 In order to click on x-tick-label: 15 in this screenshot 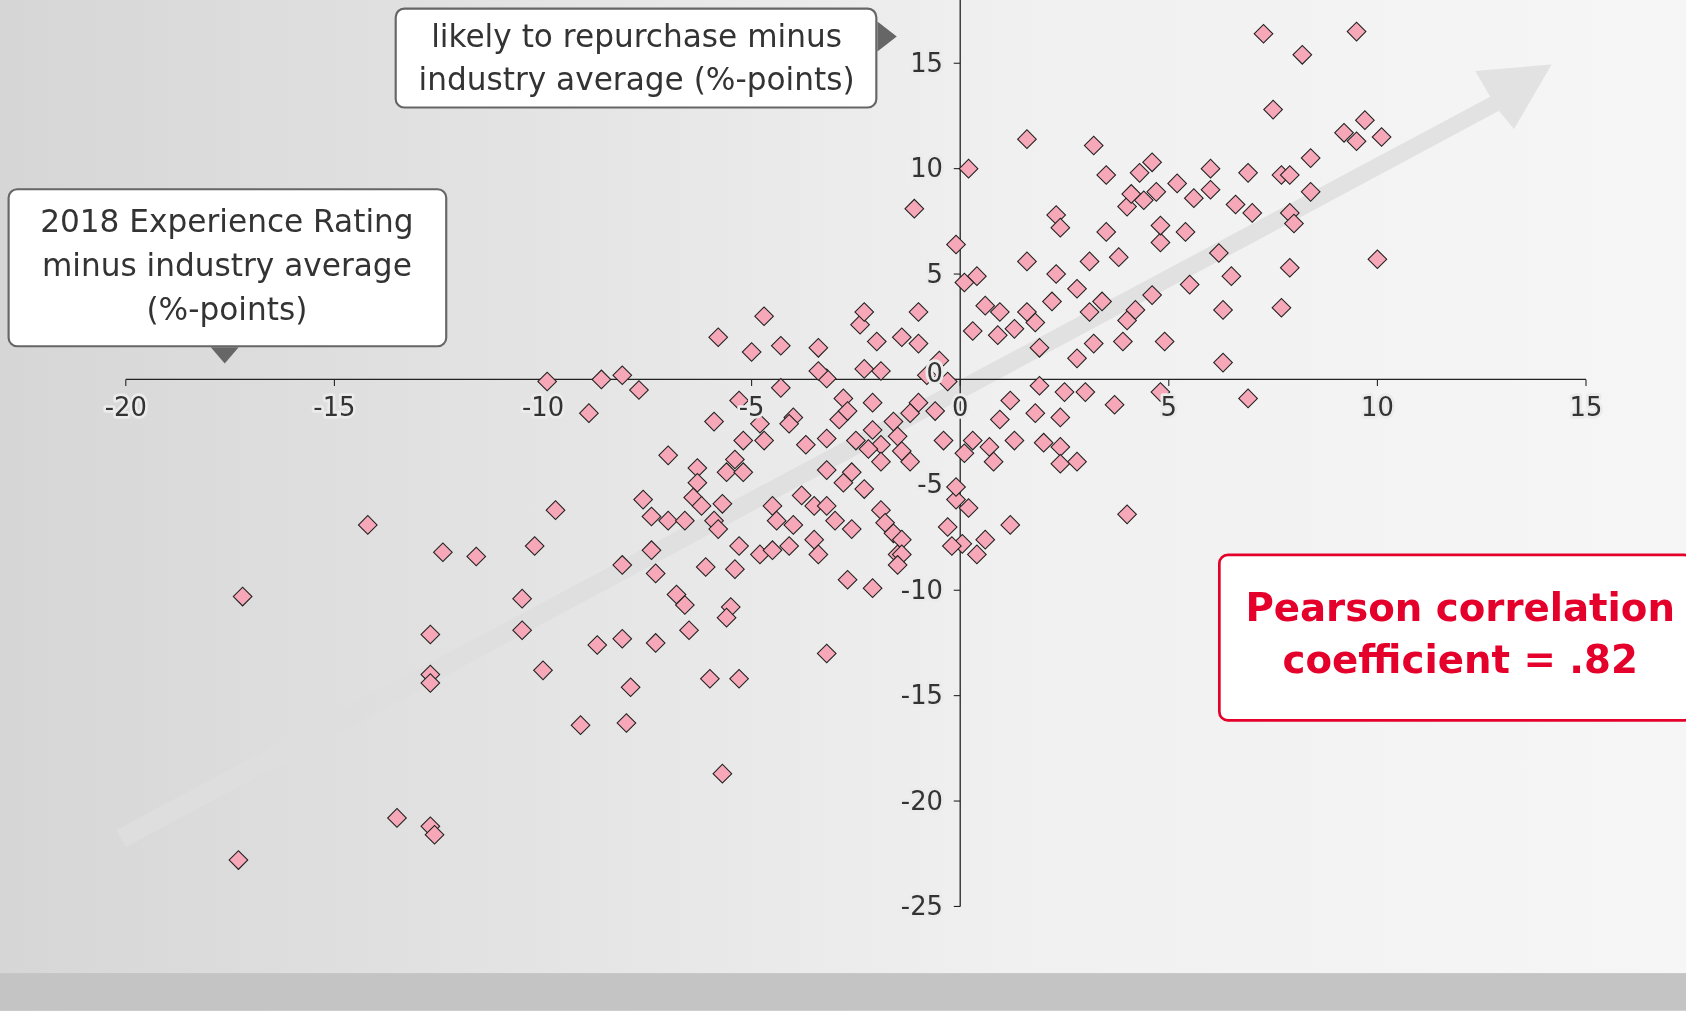, I will do `click(1586, 407)`.